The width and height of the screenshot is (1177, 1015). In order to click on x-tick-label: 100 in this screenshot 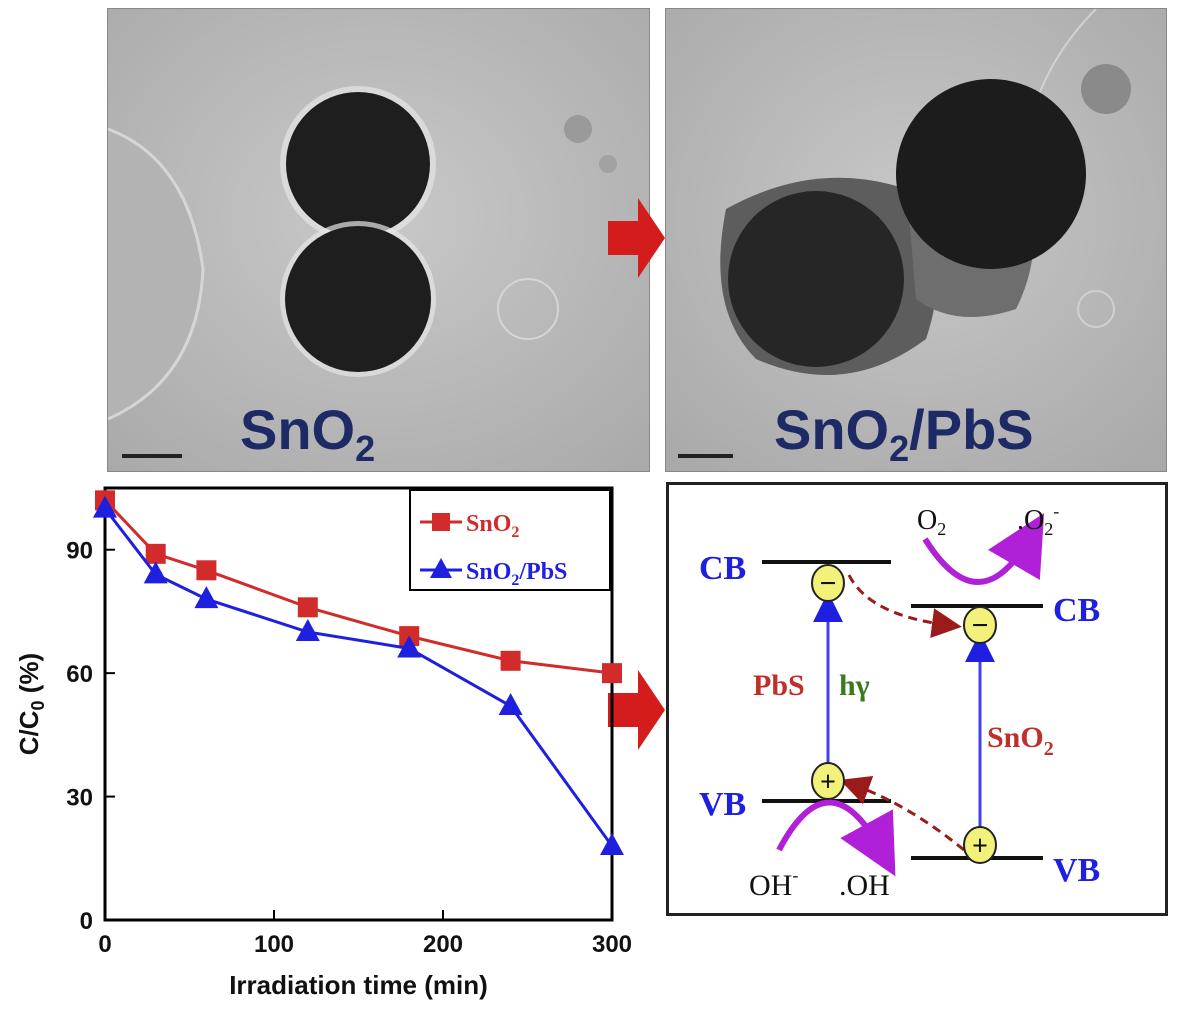, I will do `click(274, 944)`.